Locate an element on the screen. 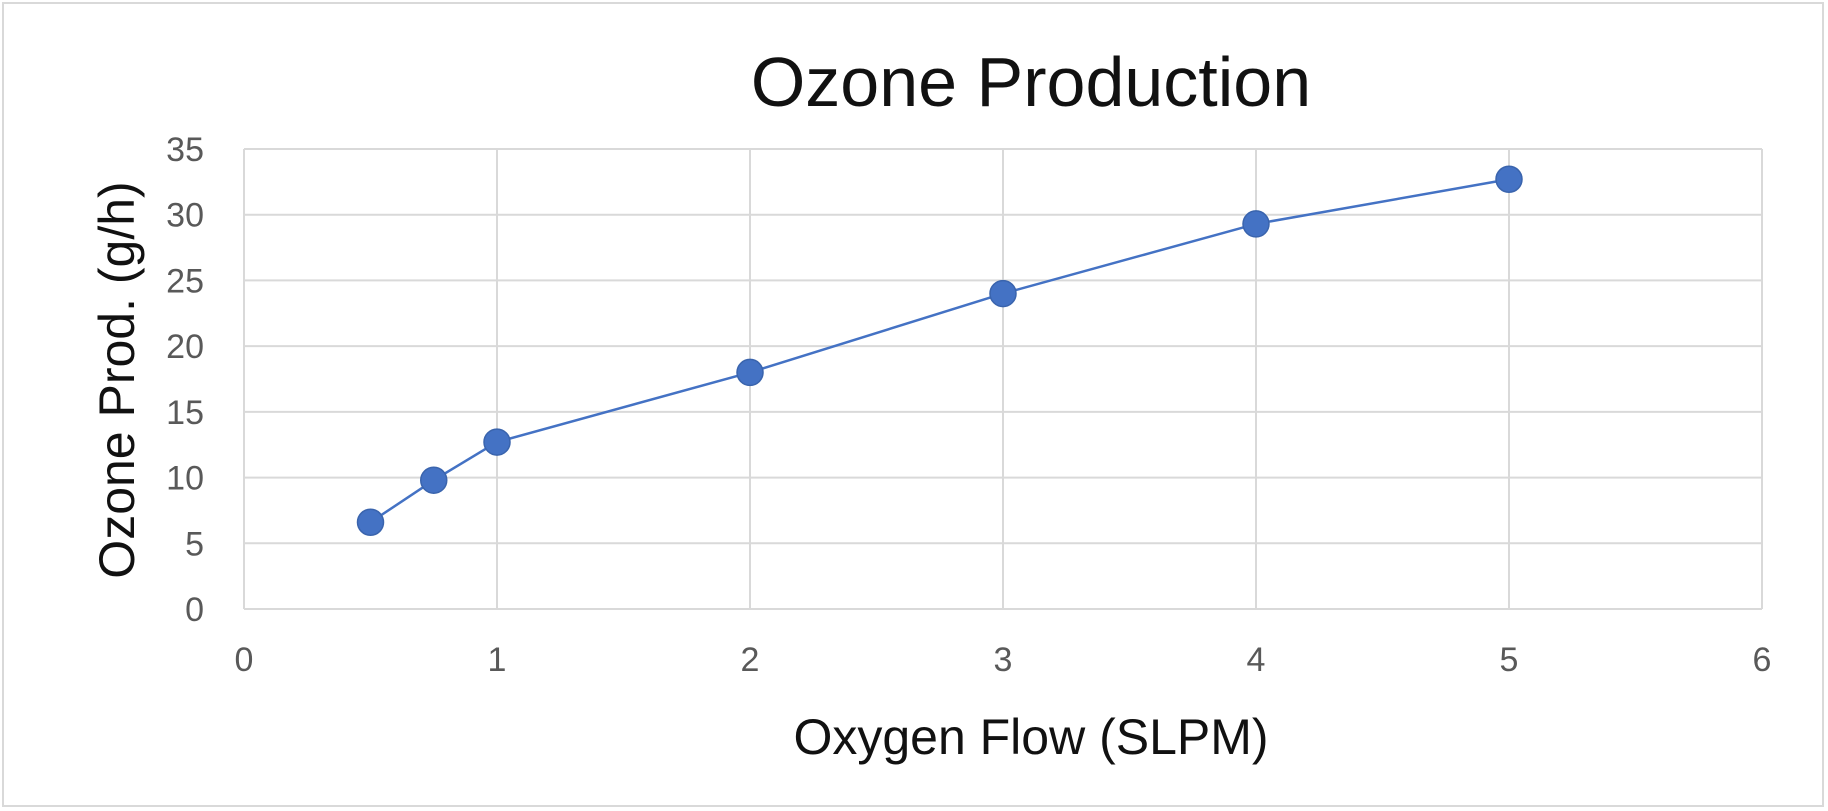 This screenshot has height=811, width=1828. y-tick-label: 20 is located at coordinates (185, 347).